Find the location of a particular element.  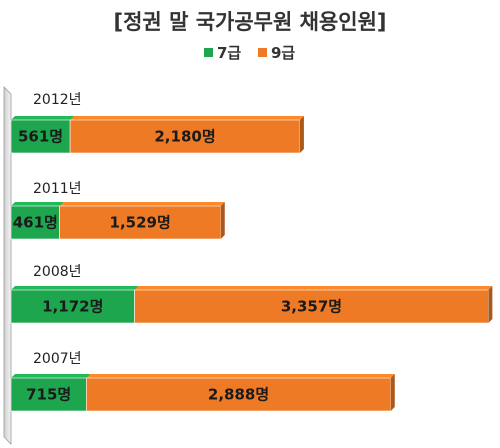

year-label: 2008년 is located at coordinates (57, 272).